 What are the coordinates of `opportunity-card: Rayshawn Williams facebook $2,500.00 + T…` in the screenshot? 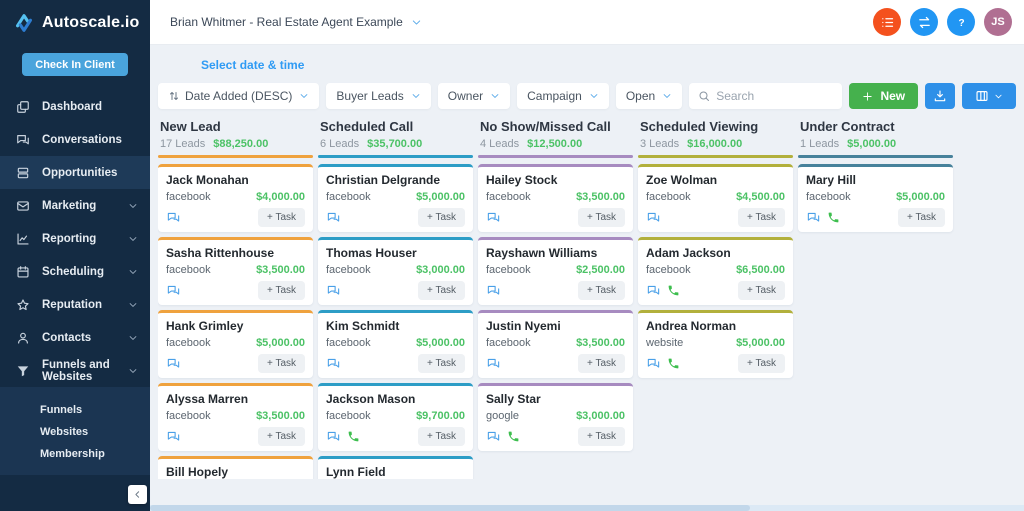 It's located at (555, 271).